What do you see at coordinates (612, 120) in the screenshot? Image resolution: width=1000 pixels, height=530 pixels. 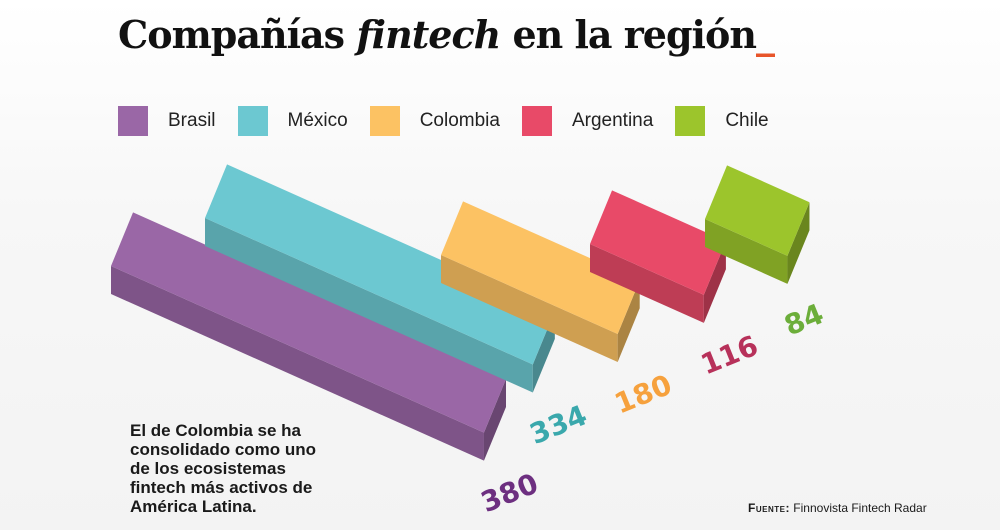 I see `legend-label: Argentina` at bounding box center [612, 120].